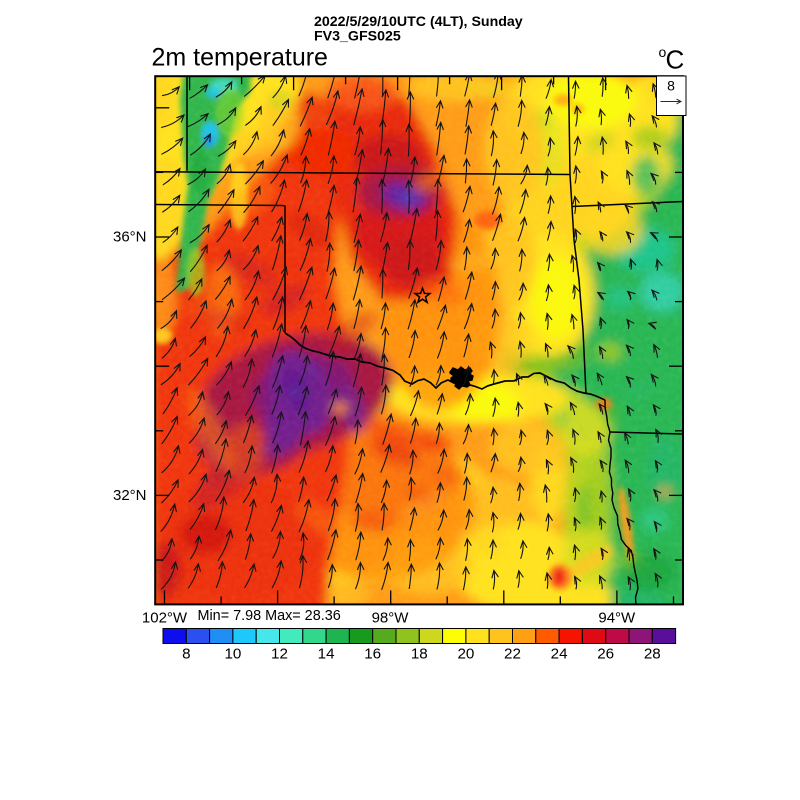 The image size is (800, 800). Describe the element at coordinates (372, 653) in the screenshot. I see `svg-text: 16` at that location.